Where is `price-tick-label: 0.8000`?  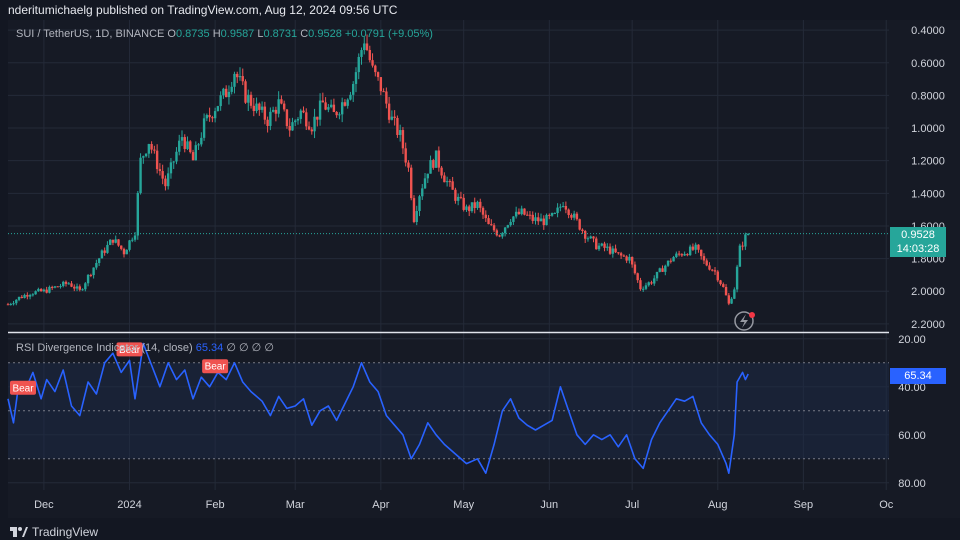
price-tick-label: 0.8000 is located at coordinates (928, 96).